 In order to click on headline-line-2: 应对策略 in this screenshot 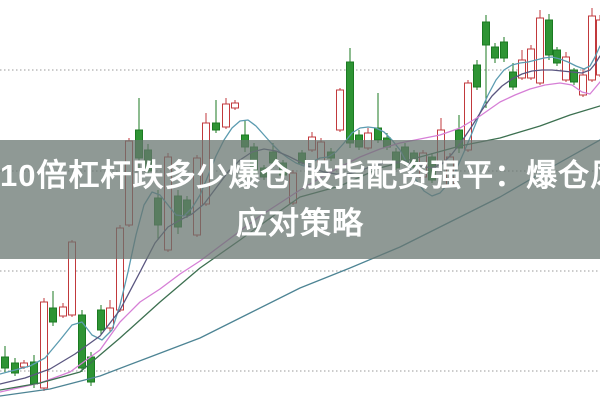, I will do `click(300, 223)`.